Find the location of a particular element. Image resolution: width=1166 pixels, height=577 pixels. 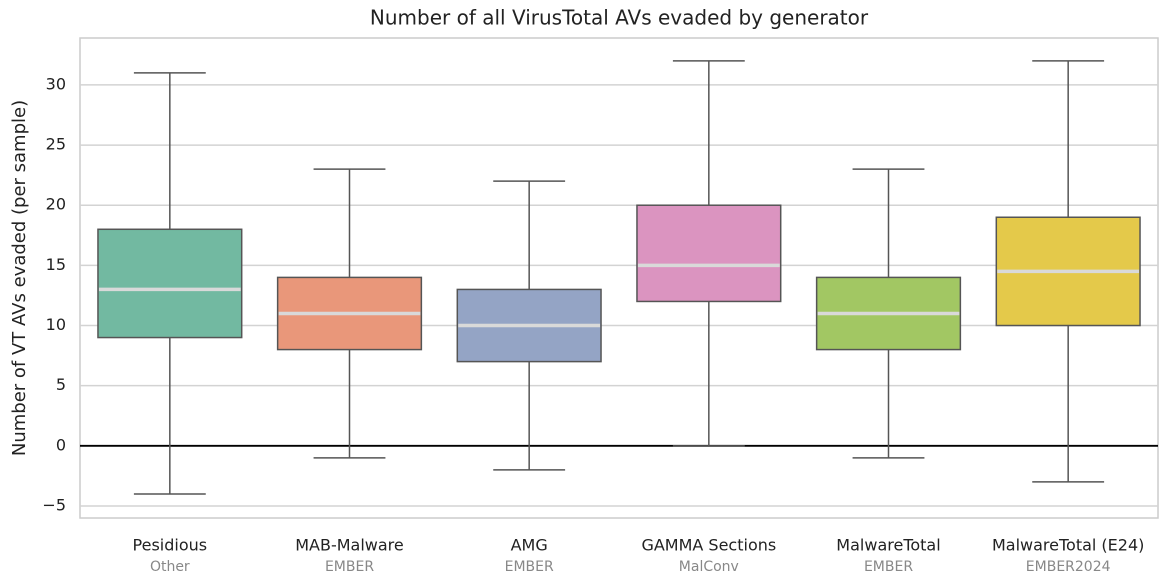

y-tick-label: 30 is located at coordinates (56, 83).